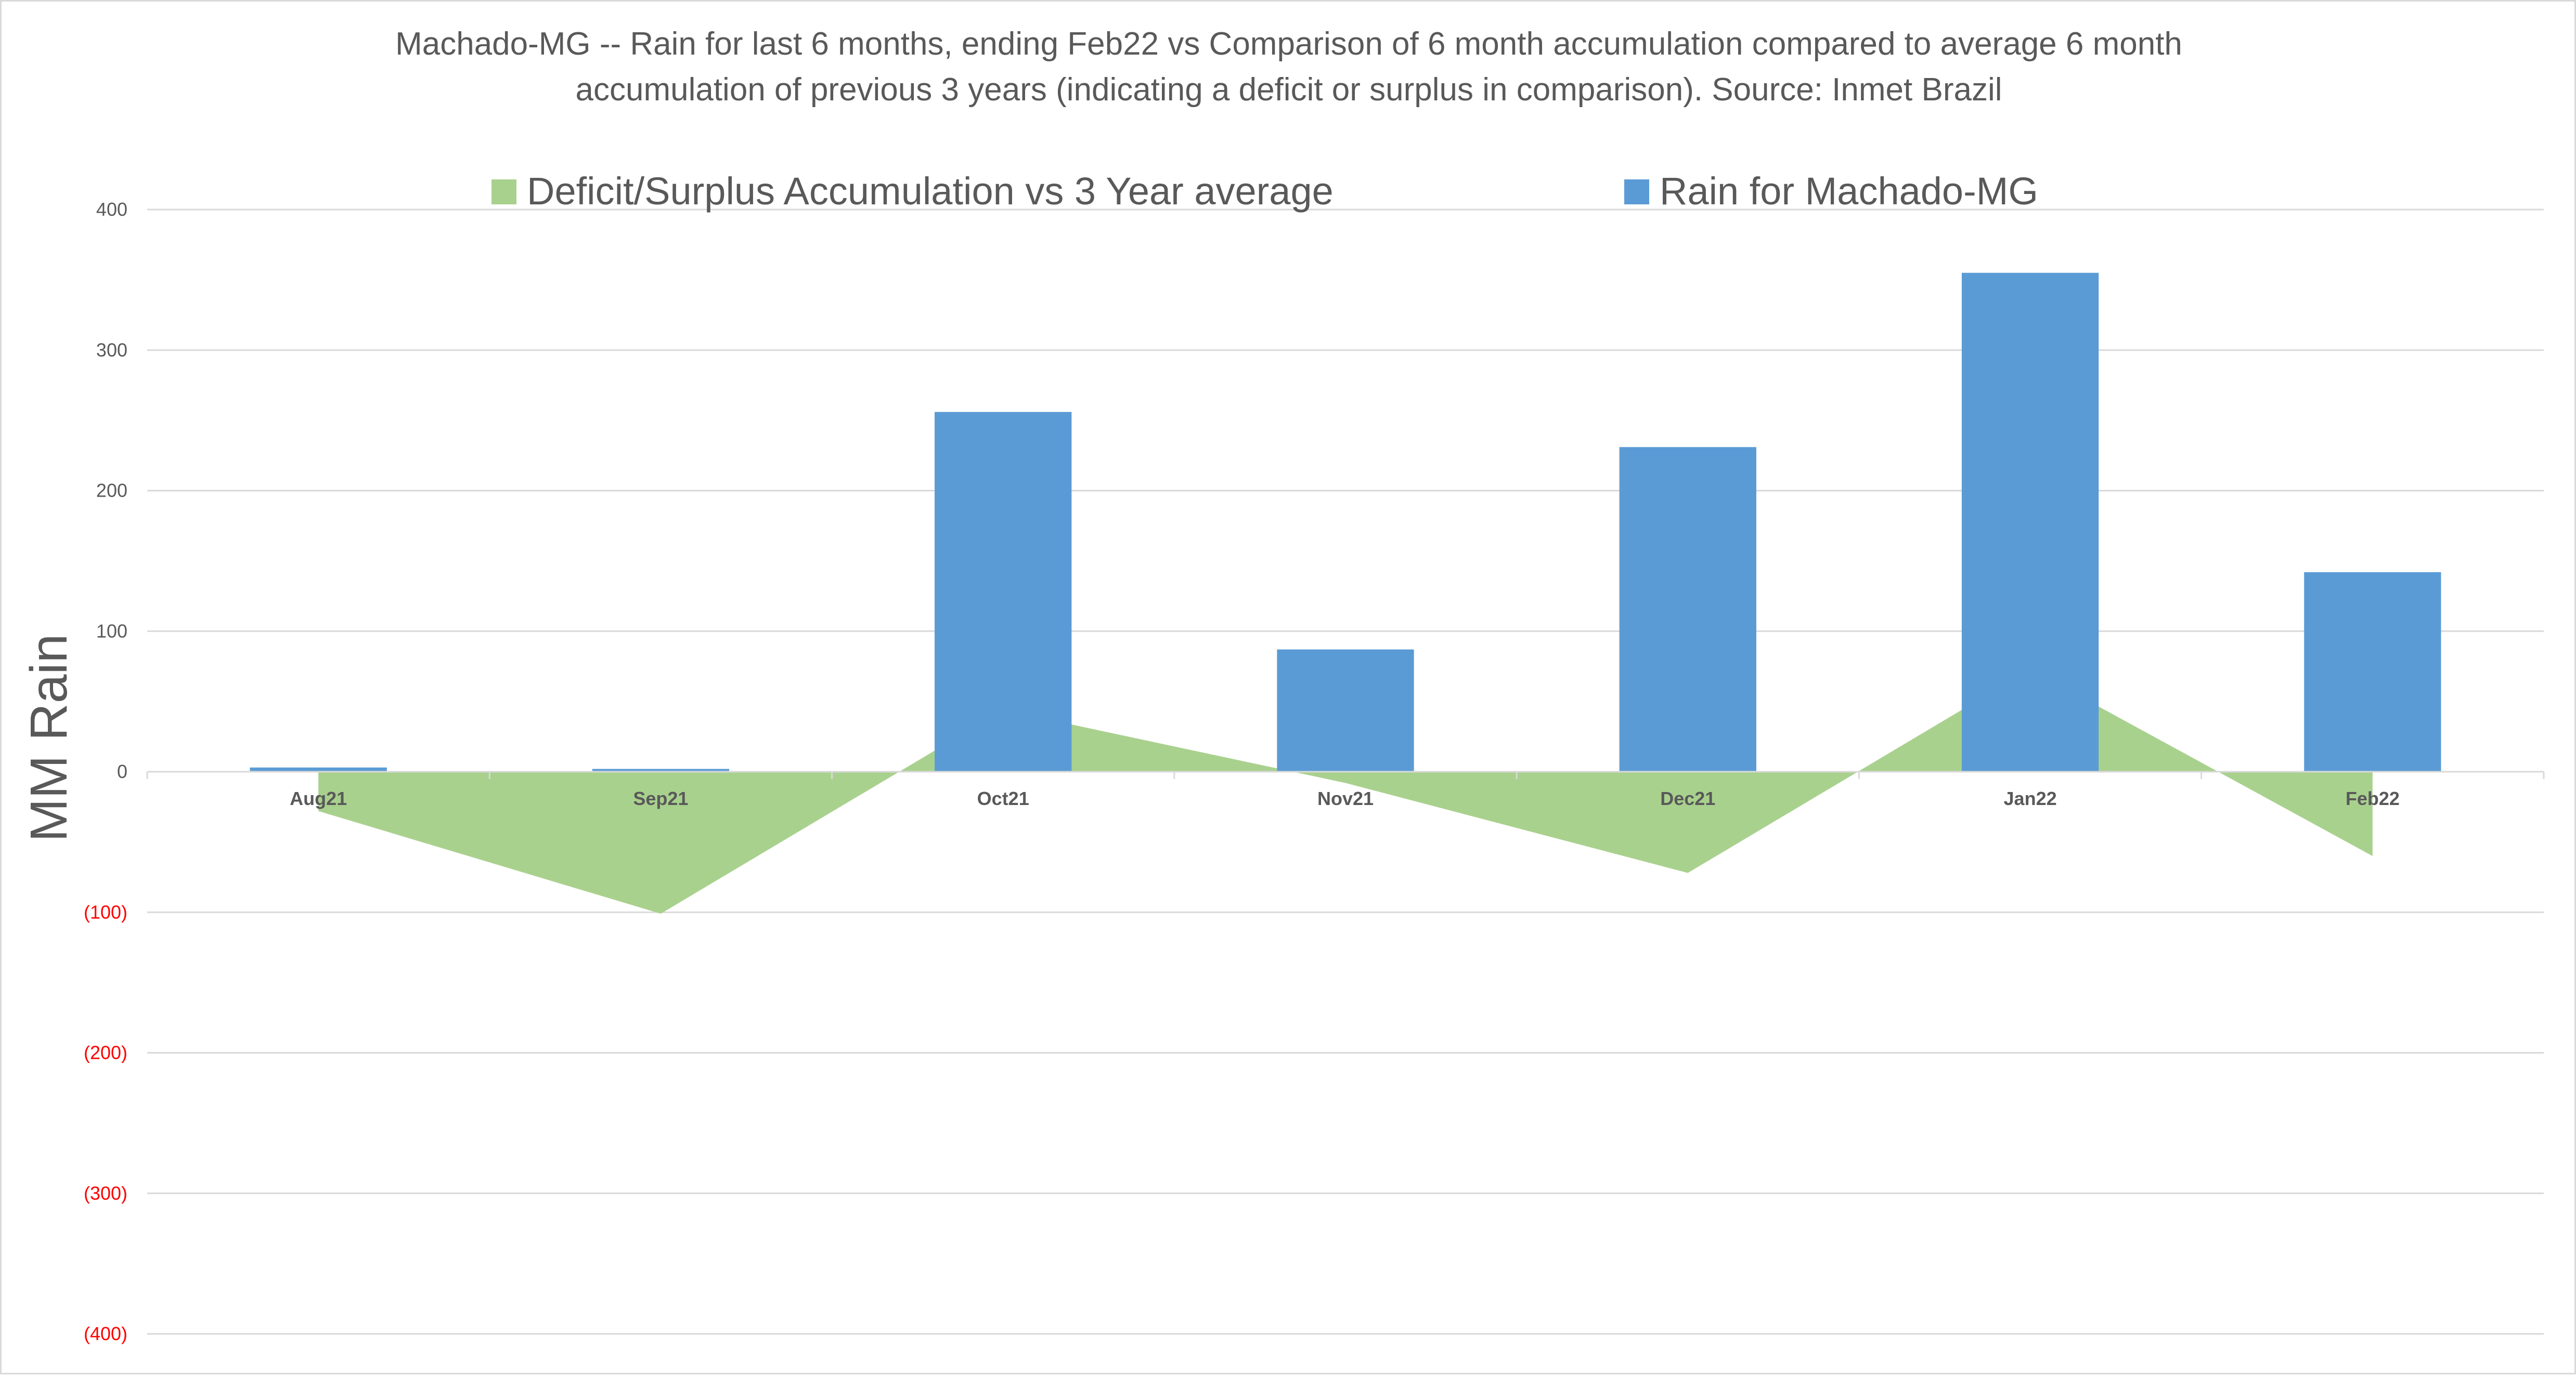  I want to click on x-tick-label: Jan22, so click(2031, 798).